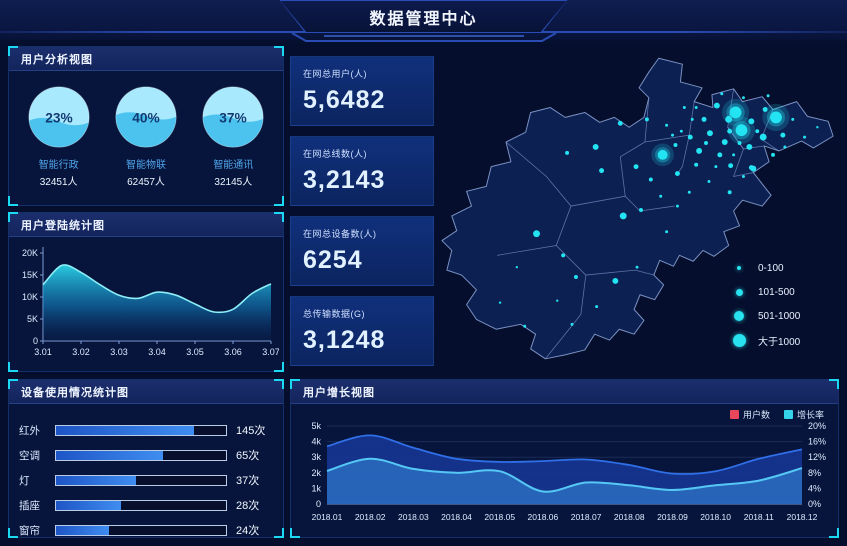  I want to click on stat-label: 在网总用户(人), so click(335, 74).